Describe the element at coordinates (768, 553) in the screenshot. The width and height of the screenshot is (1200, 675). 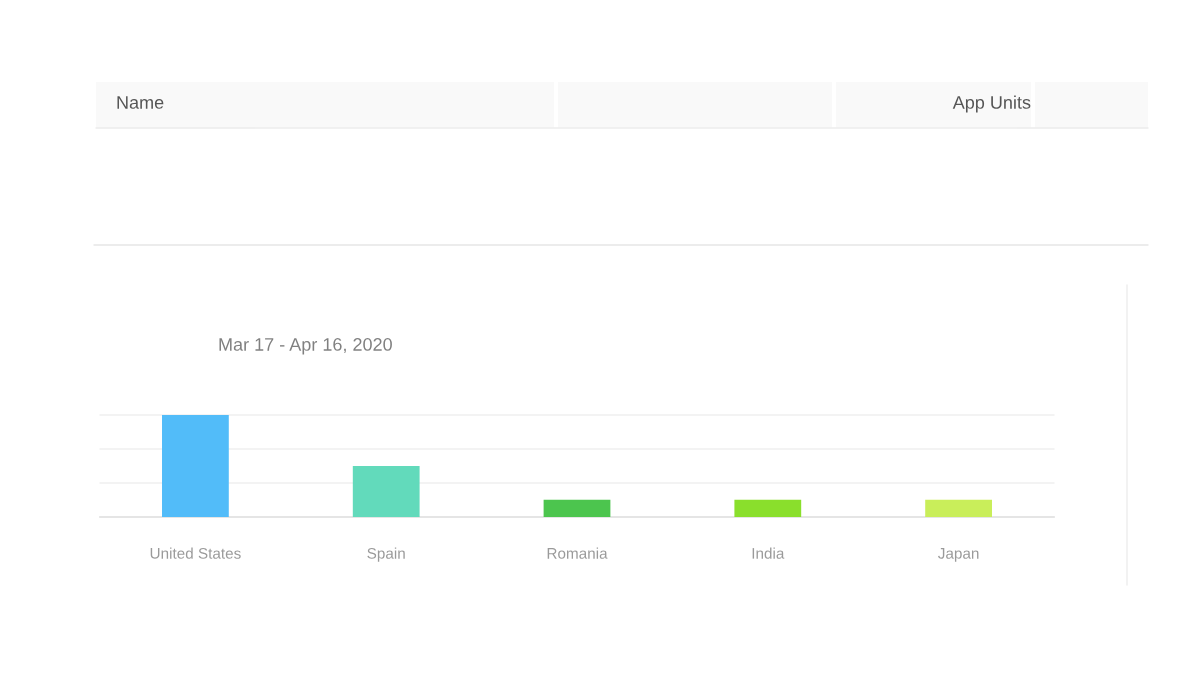
I see `x-tick-label: India` at that location.